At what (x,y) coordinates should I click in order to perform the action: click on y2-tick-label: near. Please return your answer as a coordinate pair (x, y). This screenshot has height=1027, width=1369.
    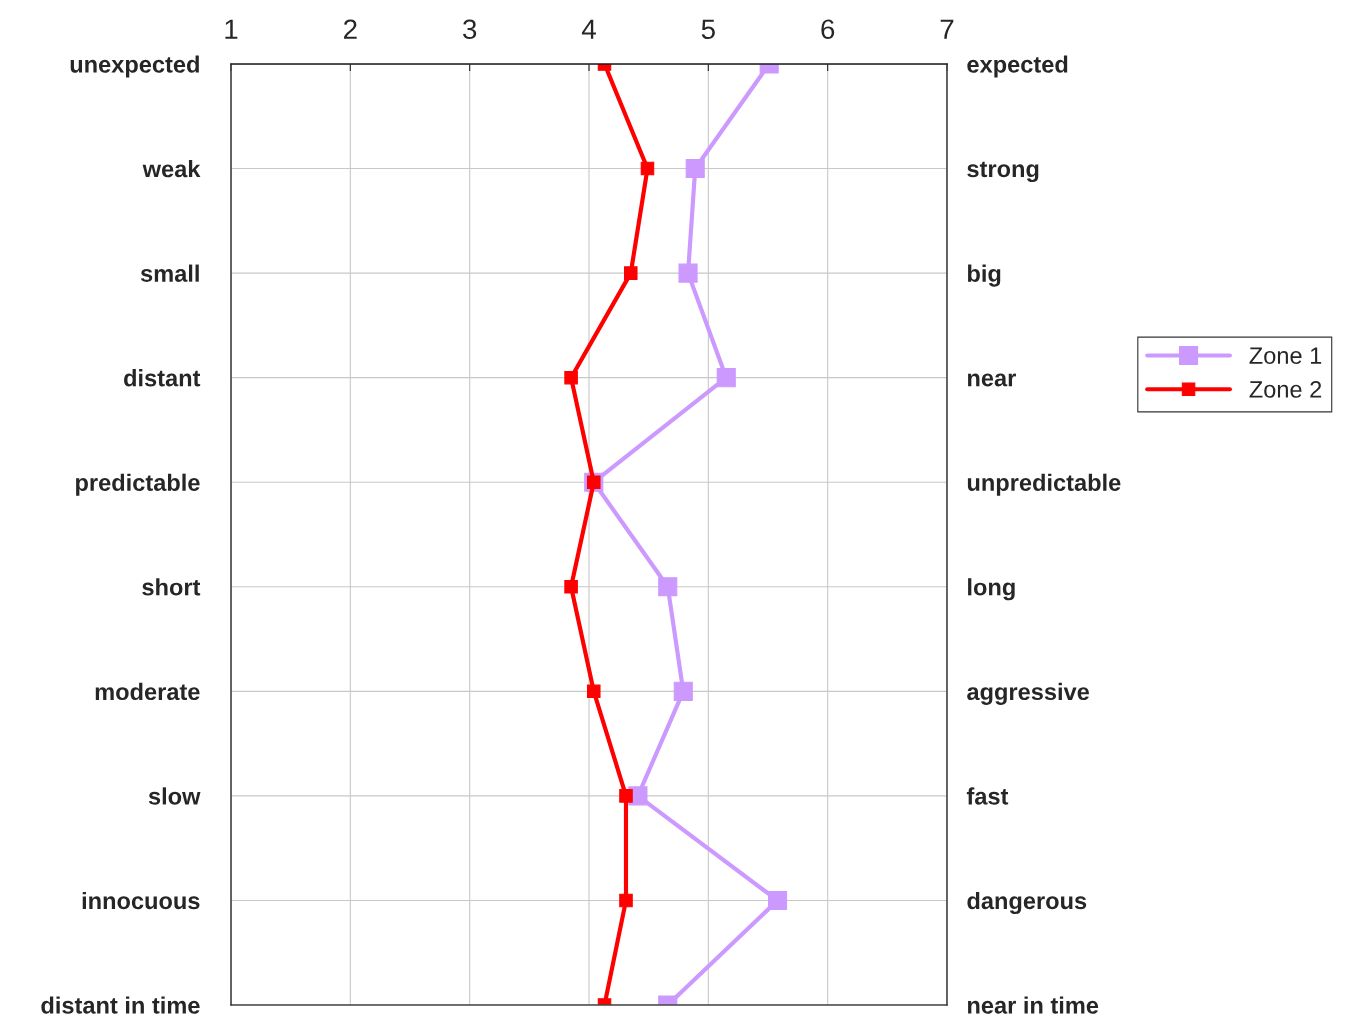
    Looking at the image, I should click on (992, 380).